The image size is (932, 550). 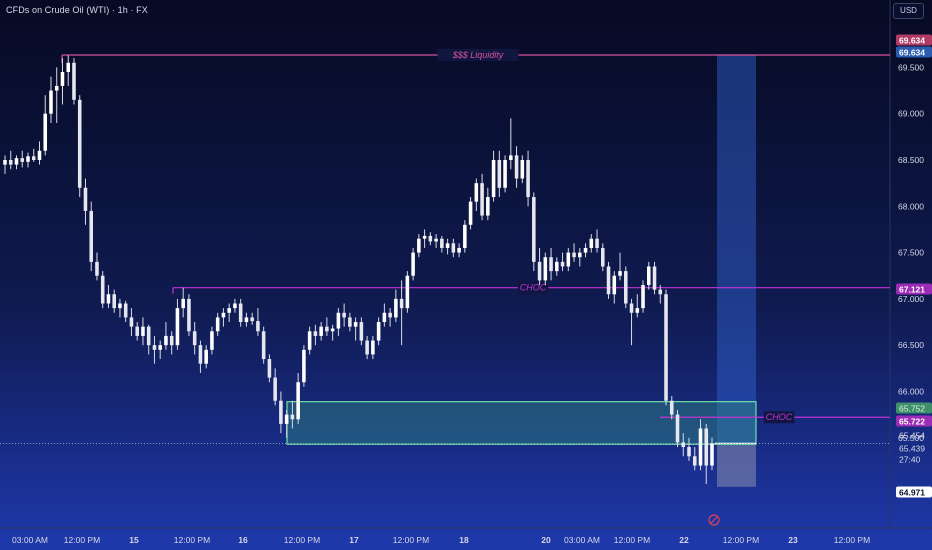 I want to click on price-badge-label: 65.454, so click(x=912, y=436).